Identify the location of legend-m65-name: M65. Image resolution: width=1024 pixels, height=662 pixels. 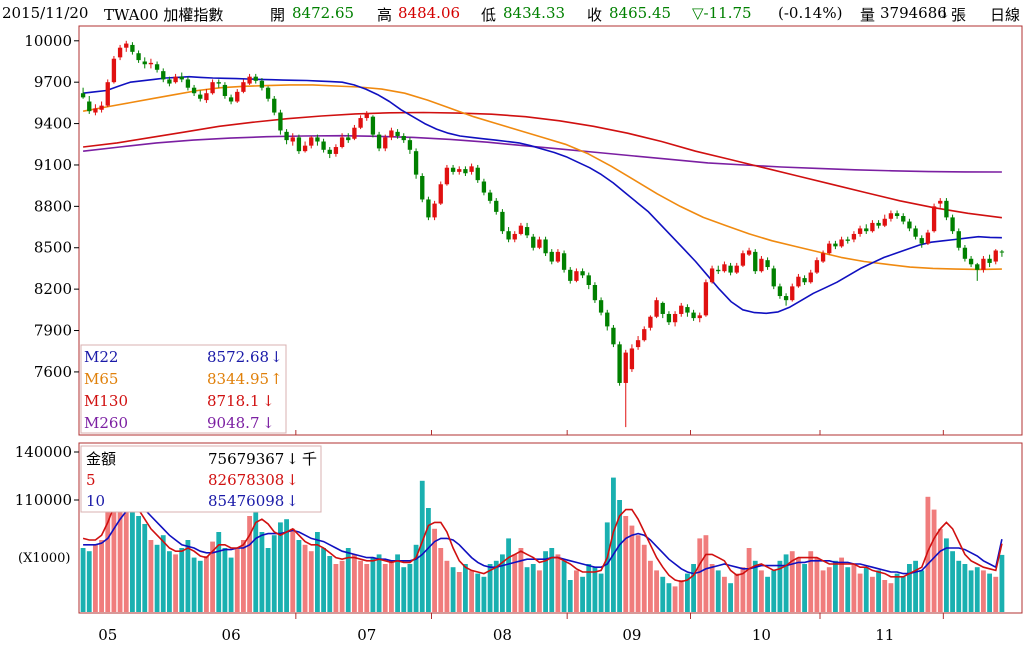
(101, 379).